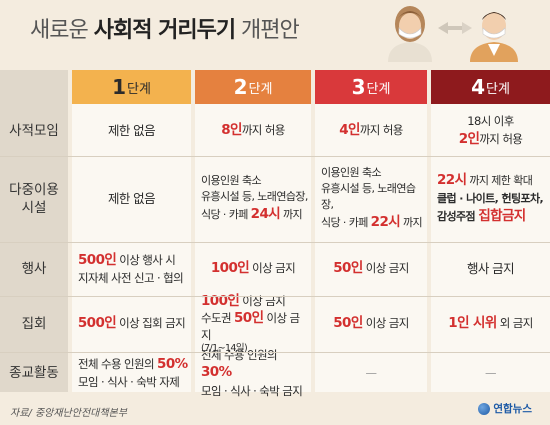 The image size is (550, 425). Describe the element at coordinates (499, 181) in the screenshot. I see `s4-facility-line1-post: 까지 제한 확대` at that location.